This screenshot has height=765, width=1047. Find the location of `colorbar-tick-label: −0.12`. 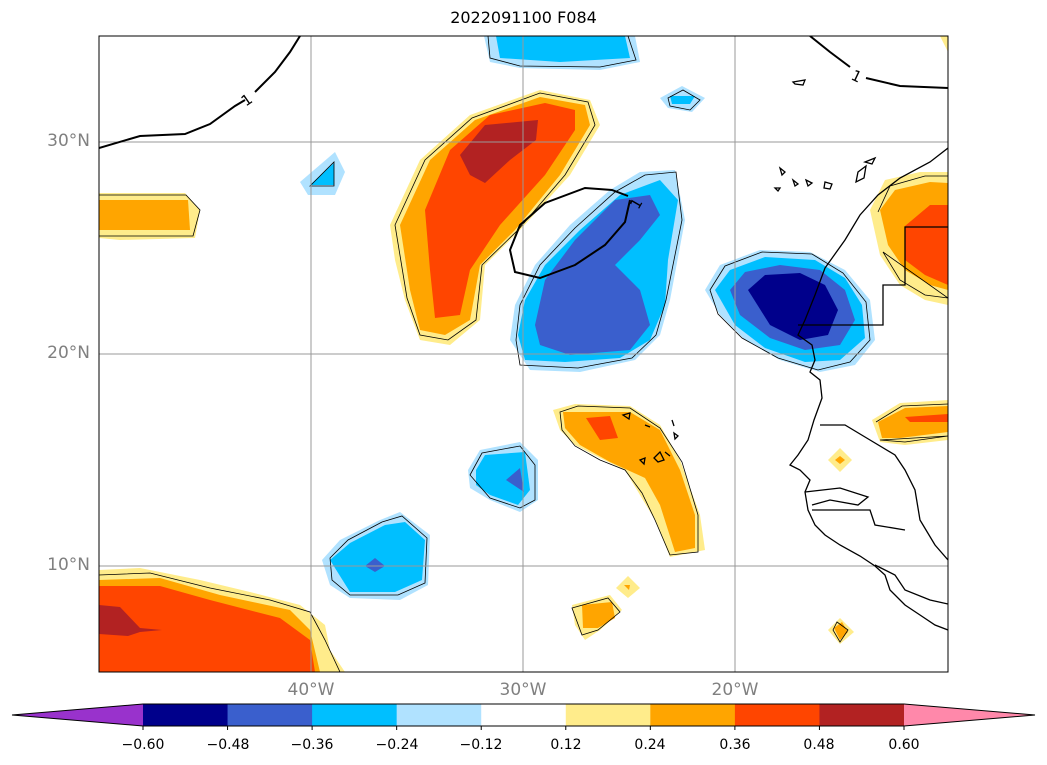

colorbar-tick-label: −0.12 is located at coordinates (481, 745).